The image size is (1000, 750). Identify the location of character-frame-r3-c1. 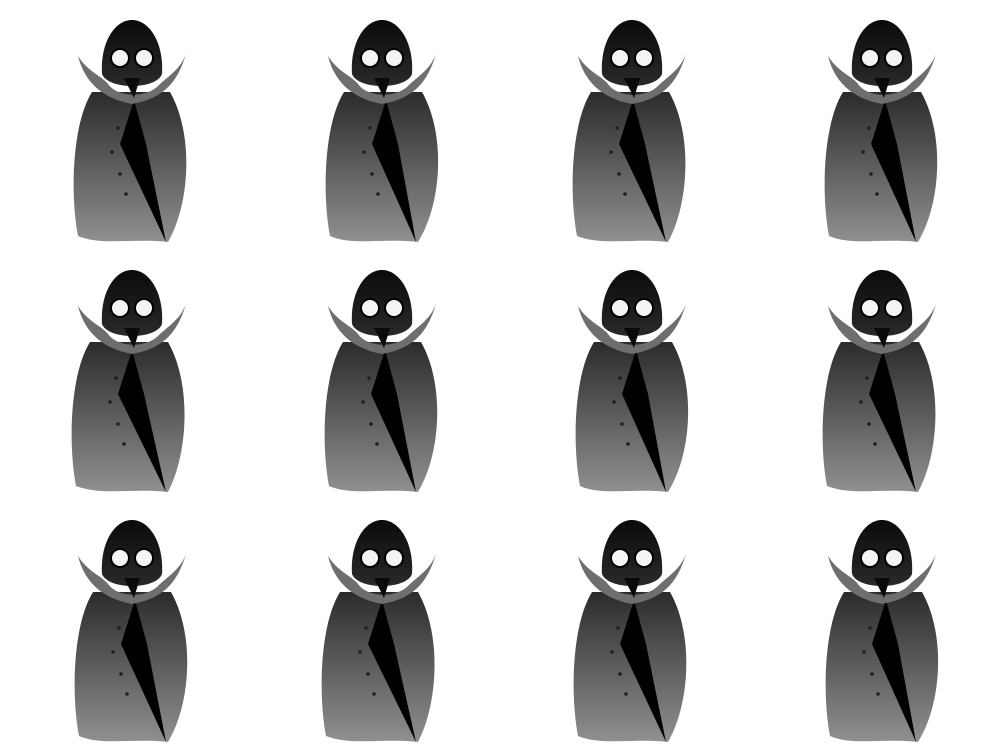
(132, 632).